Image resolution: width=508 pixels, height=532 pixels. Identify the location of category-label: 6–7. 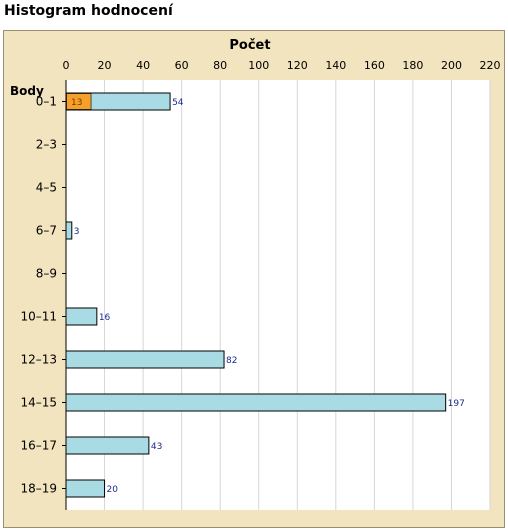
(46, 231).